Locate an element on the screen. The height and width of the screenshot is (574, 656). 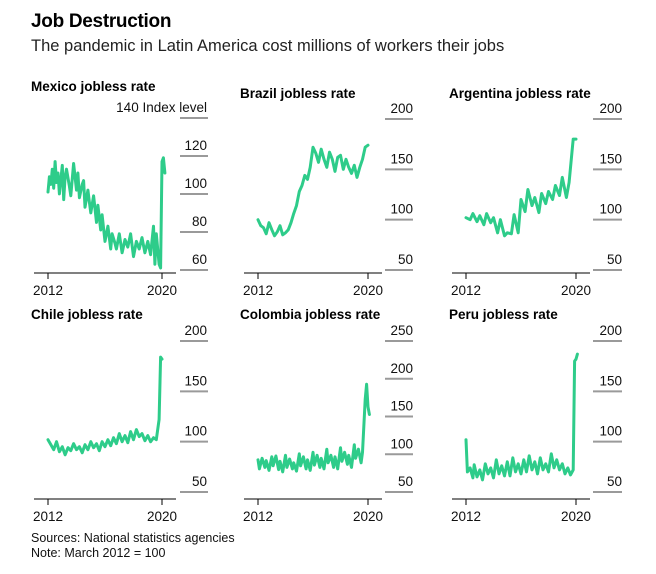
y-tick-label: 80 is located at coordinates (199, 221).